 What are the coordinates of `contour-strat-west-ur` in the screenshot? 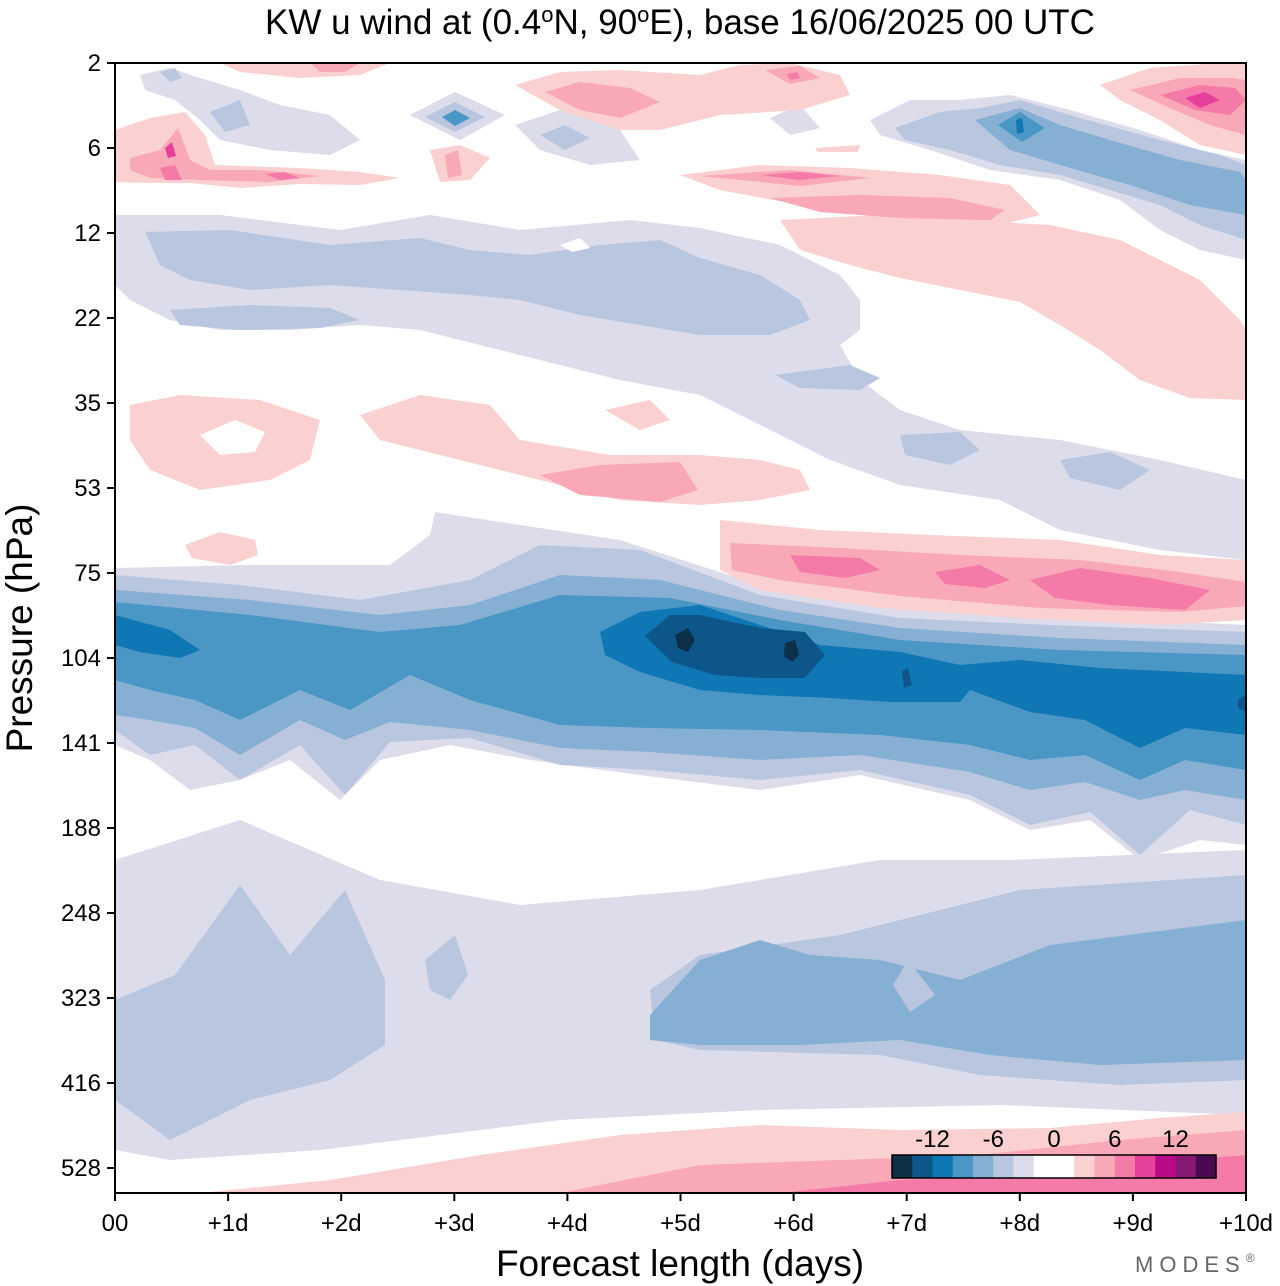 It's located at (1013, 307).